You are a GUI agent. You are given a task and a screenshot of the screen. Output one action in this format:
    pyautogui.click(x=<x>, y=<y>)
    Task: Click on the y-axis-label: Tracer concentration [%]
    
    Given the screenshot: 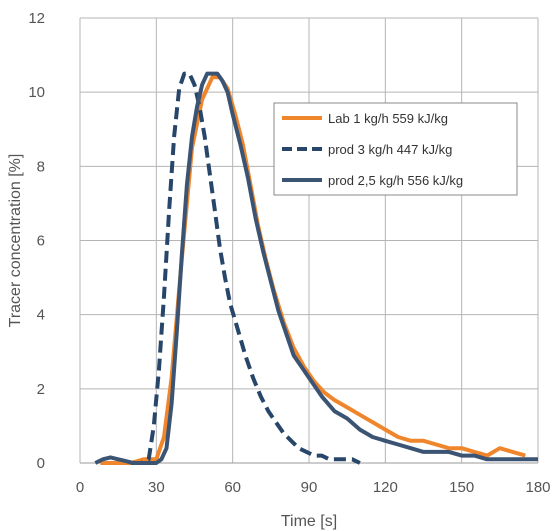 What is the action you would take?
    pyautogui.click(x=15, y=241)
    